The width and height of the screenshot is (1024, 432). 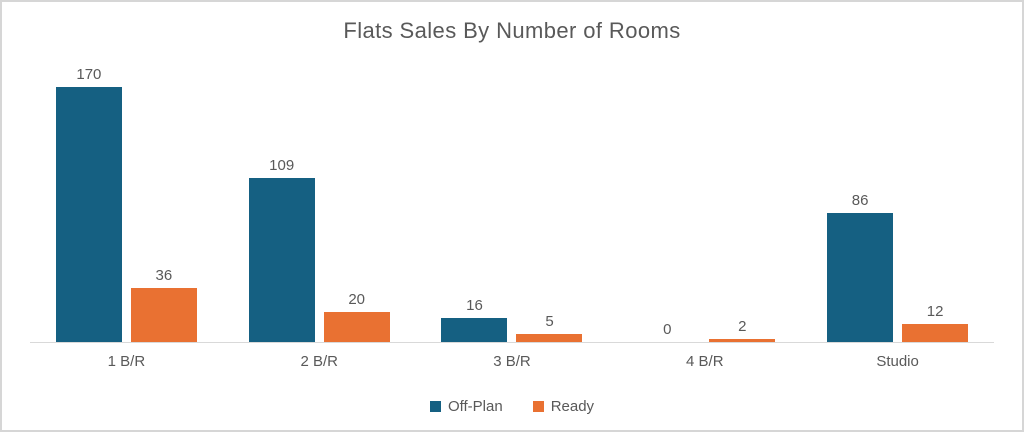 What do you see at coordinates (126, 201) in the screenshot?
I see `bar-group-1-b-r: 170 36` at bounding box center [126, 201].